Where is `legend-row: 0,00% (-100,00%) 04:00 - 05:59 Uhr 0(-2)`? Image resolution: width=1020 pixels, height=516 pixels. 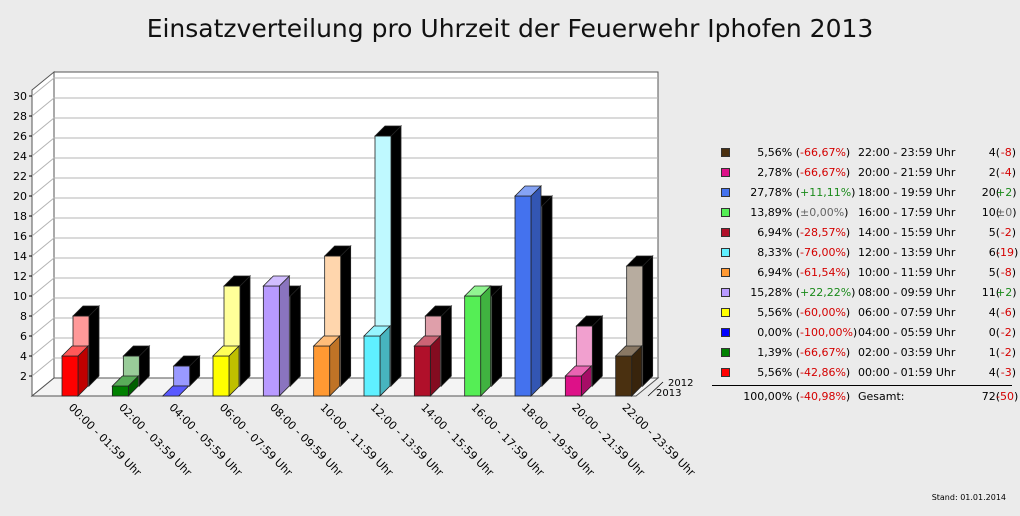
legend-row: 0,00% (-100,00%) 04:00 - 05:59 Uhr 0(-2) is located at coordinates (864, 333).